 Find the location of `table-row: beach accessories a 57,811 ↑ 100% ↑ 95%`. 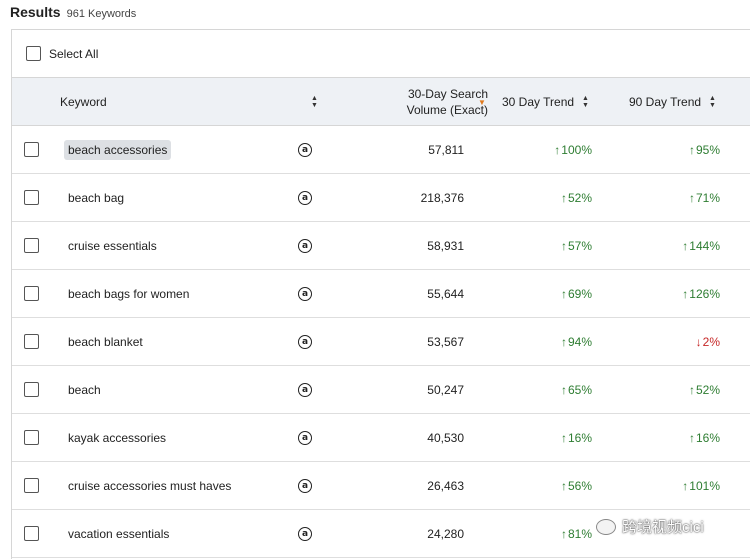

table-row: beach accessories a 57,811 ↑ 100% ↑ 95% is located at coordinates (381, 150).